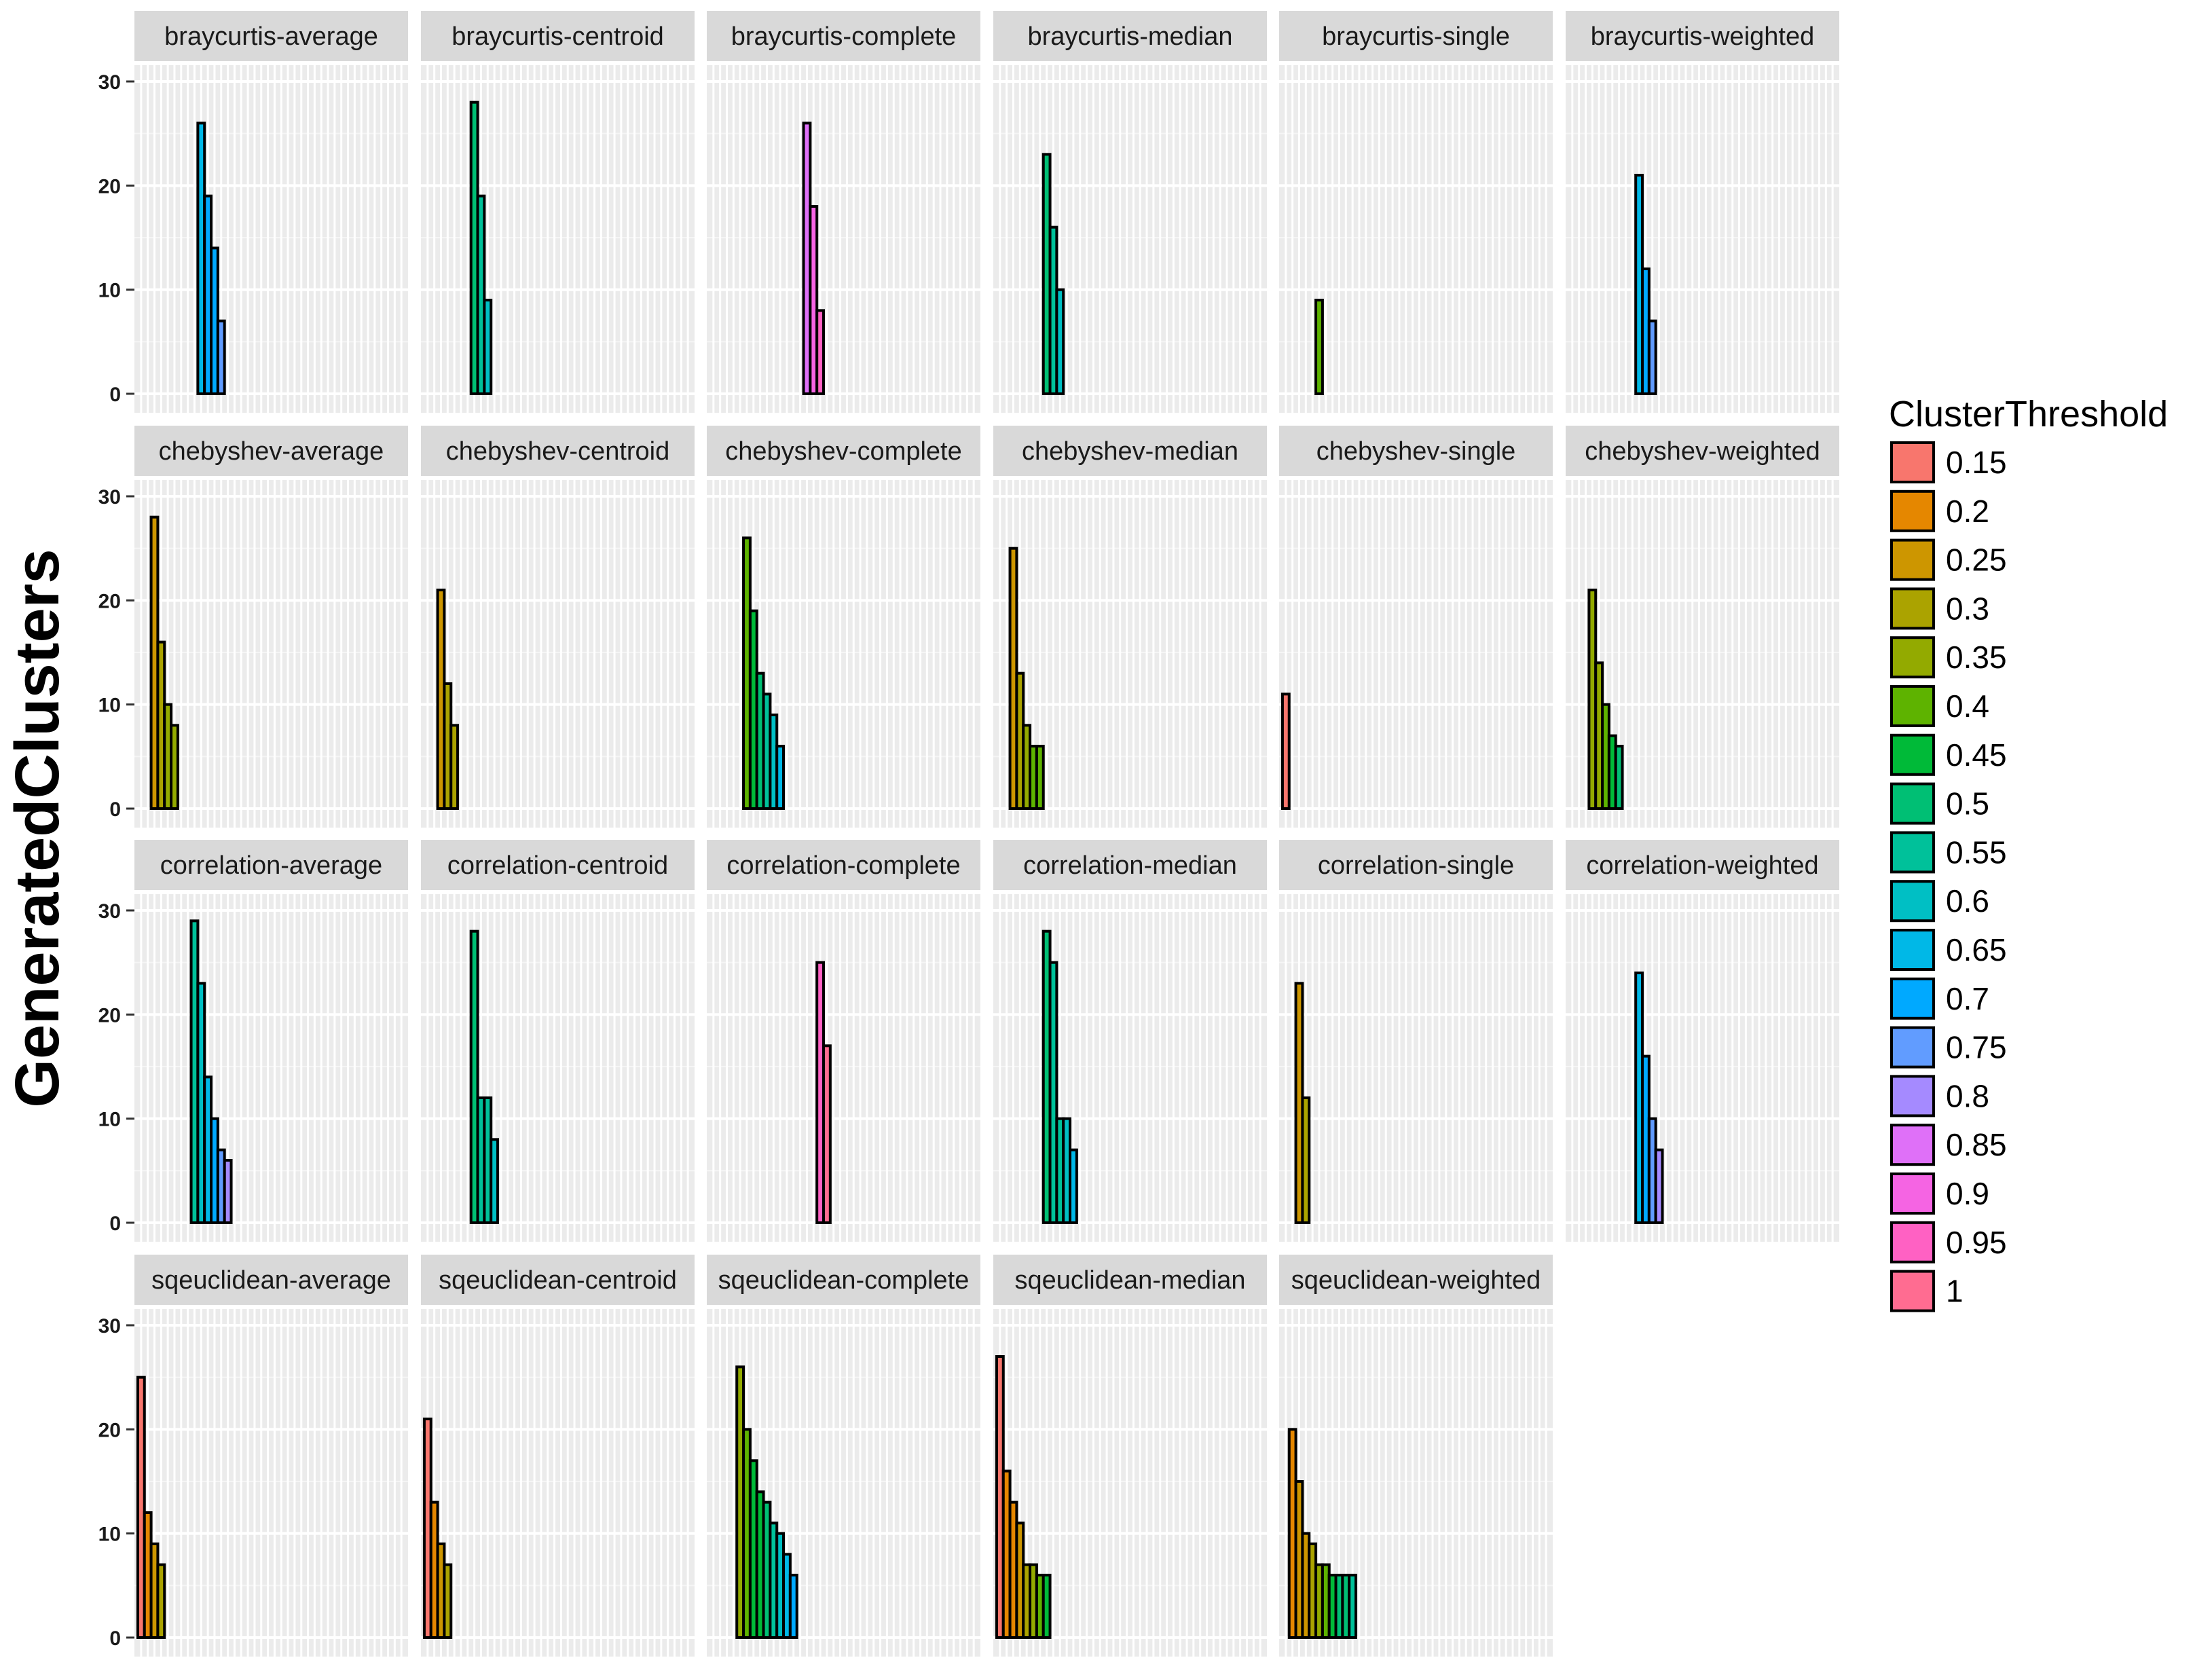  What do you see at coordinates (38, 828) in the screenshot?
I see `y-axis-label: GeneratedClusters` at bounding box center [38, 828].